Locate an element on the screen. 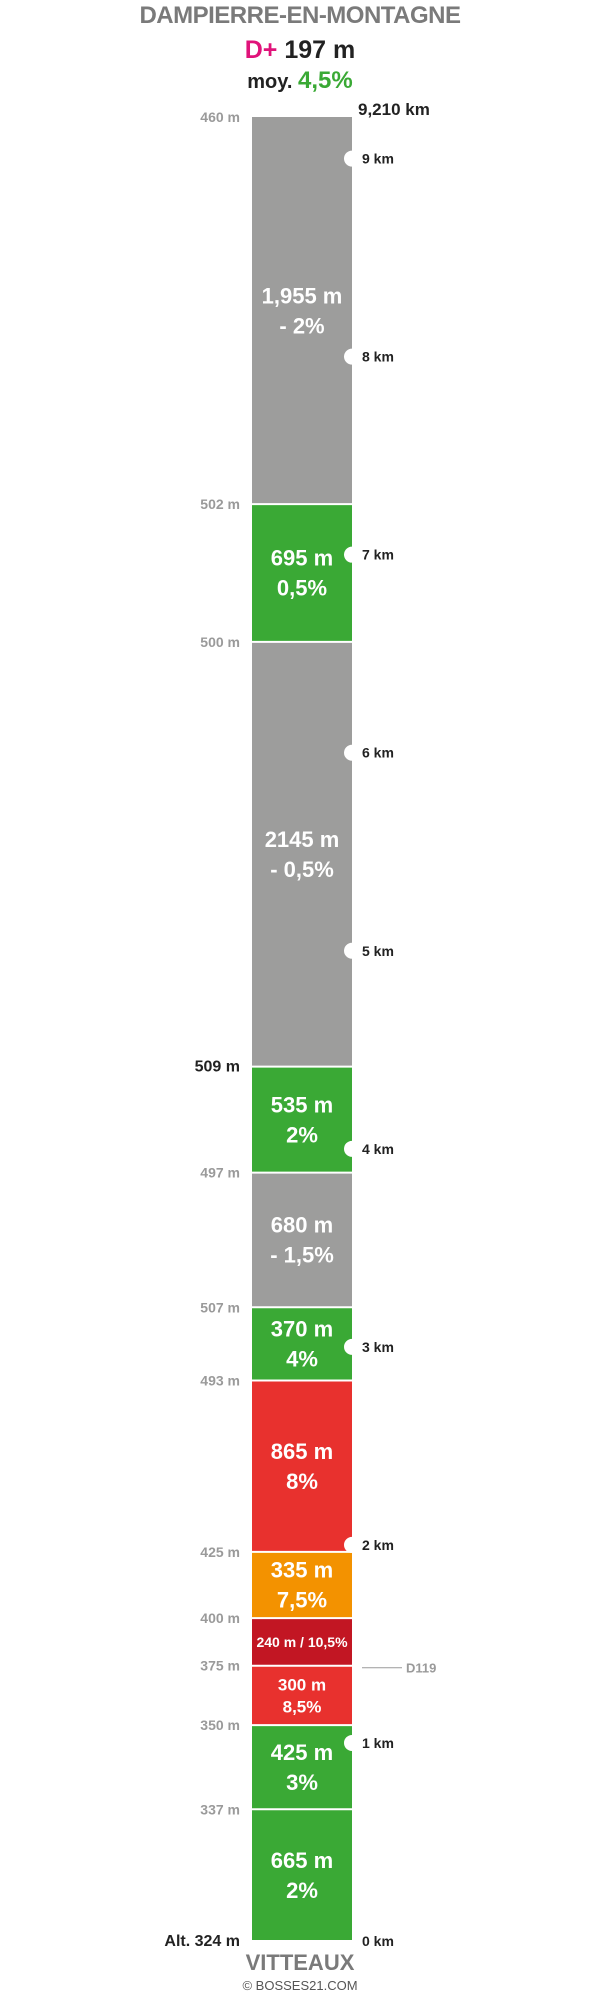 The image size is (600, 2000). altitude-label: 350 m is located at coordinates (220, 1725).